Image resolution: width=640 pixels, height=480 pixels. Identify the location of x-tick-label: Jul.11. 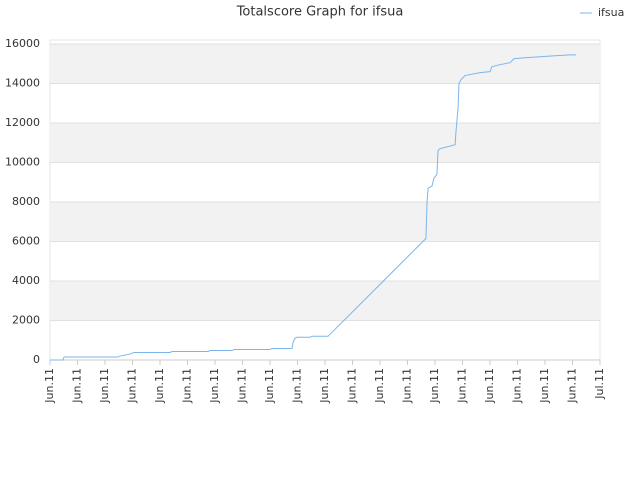
(599, 384).